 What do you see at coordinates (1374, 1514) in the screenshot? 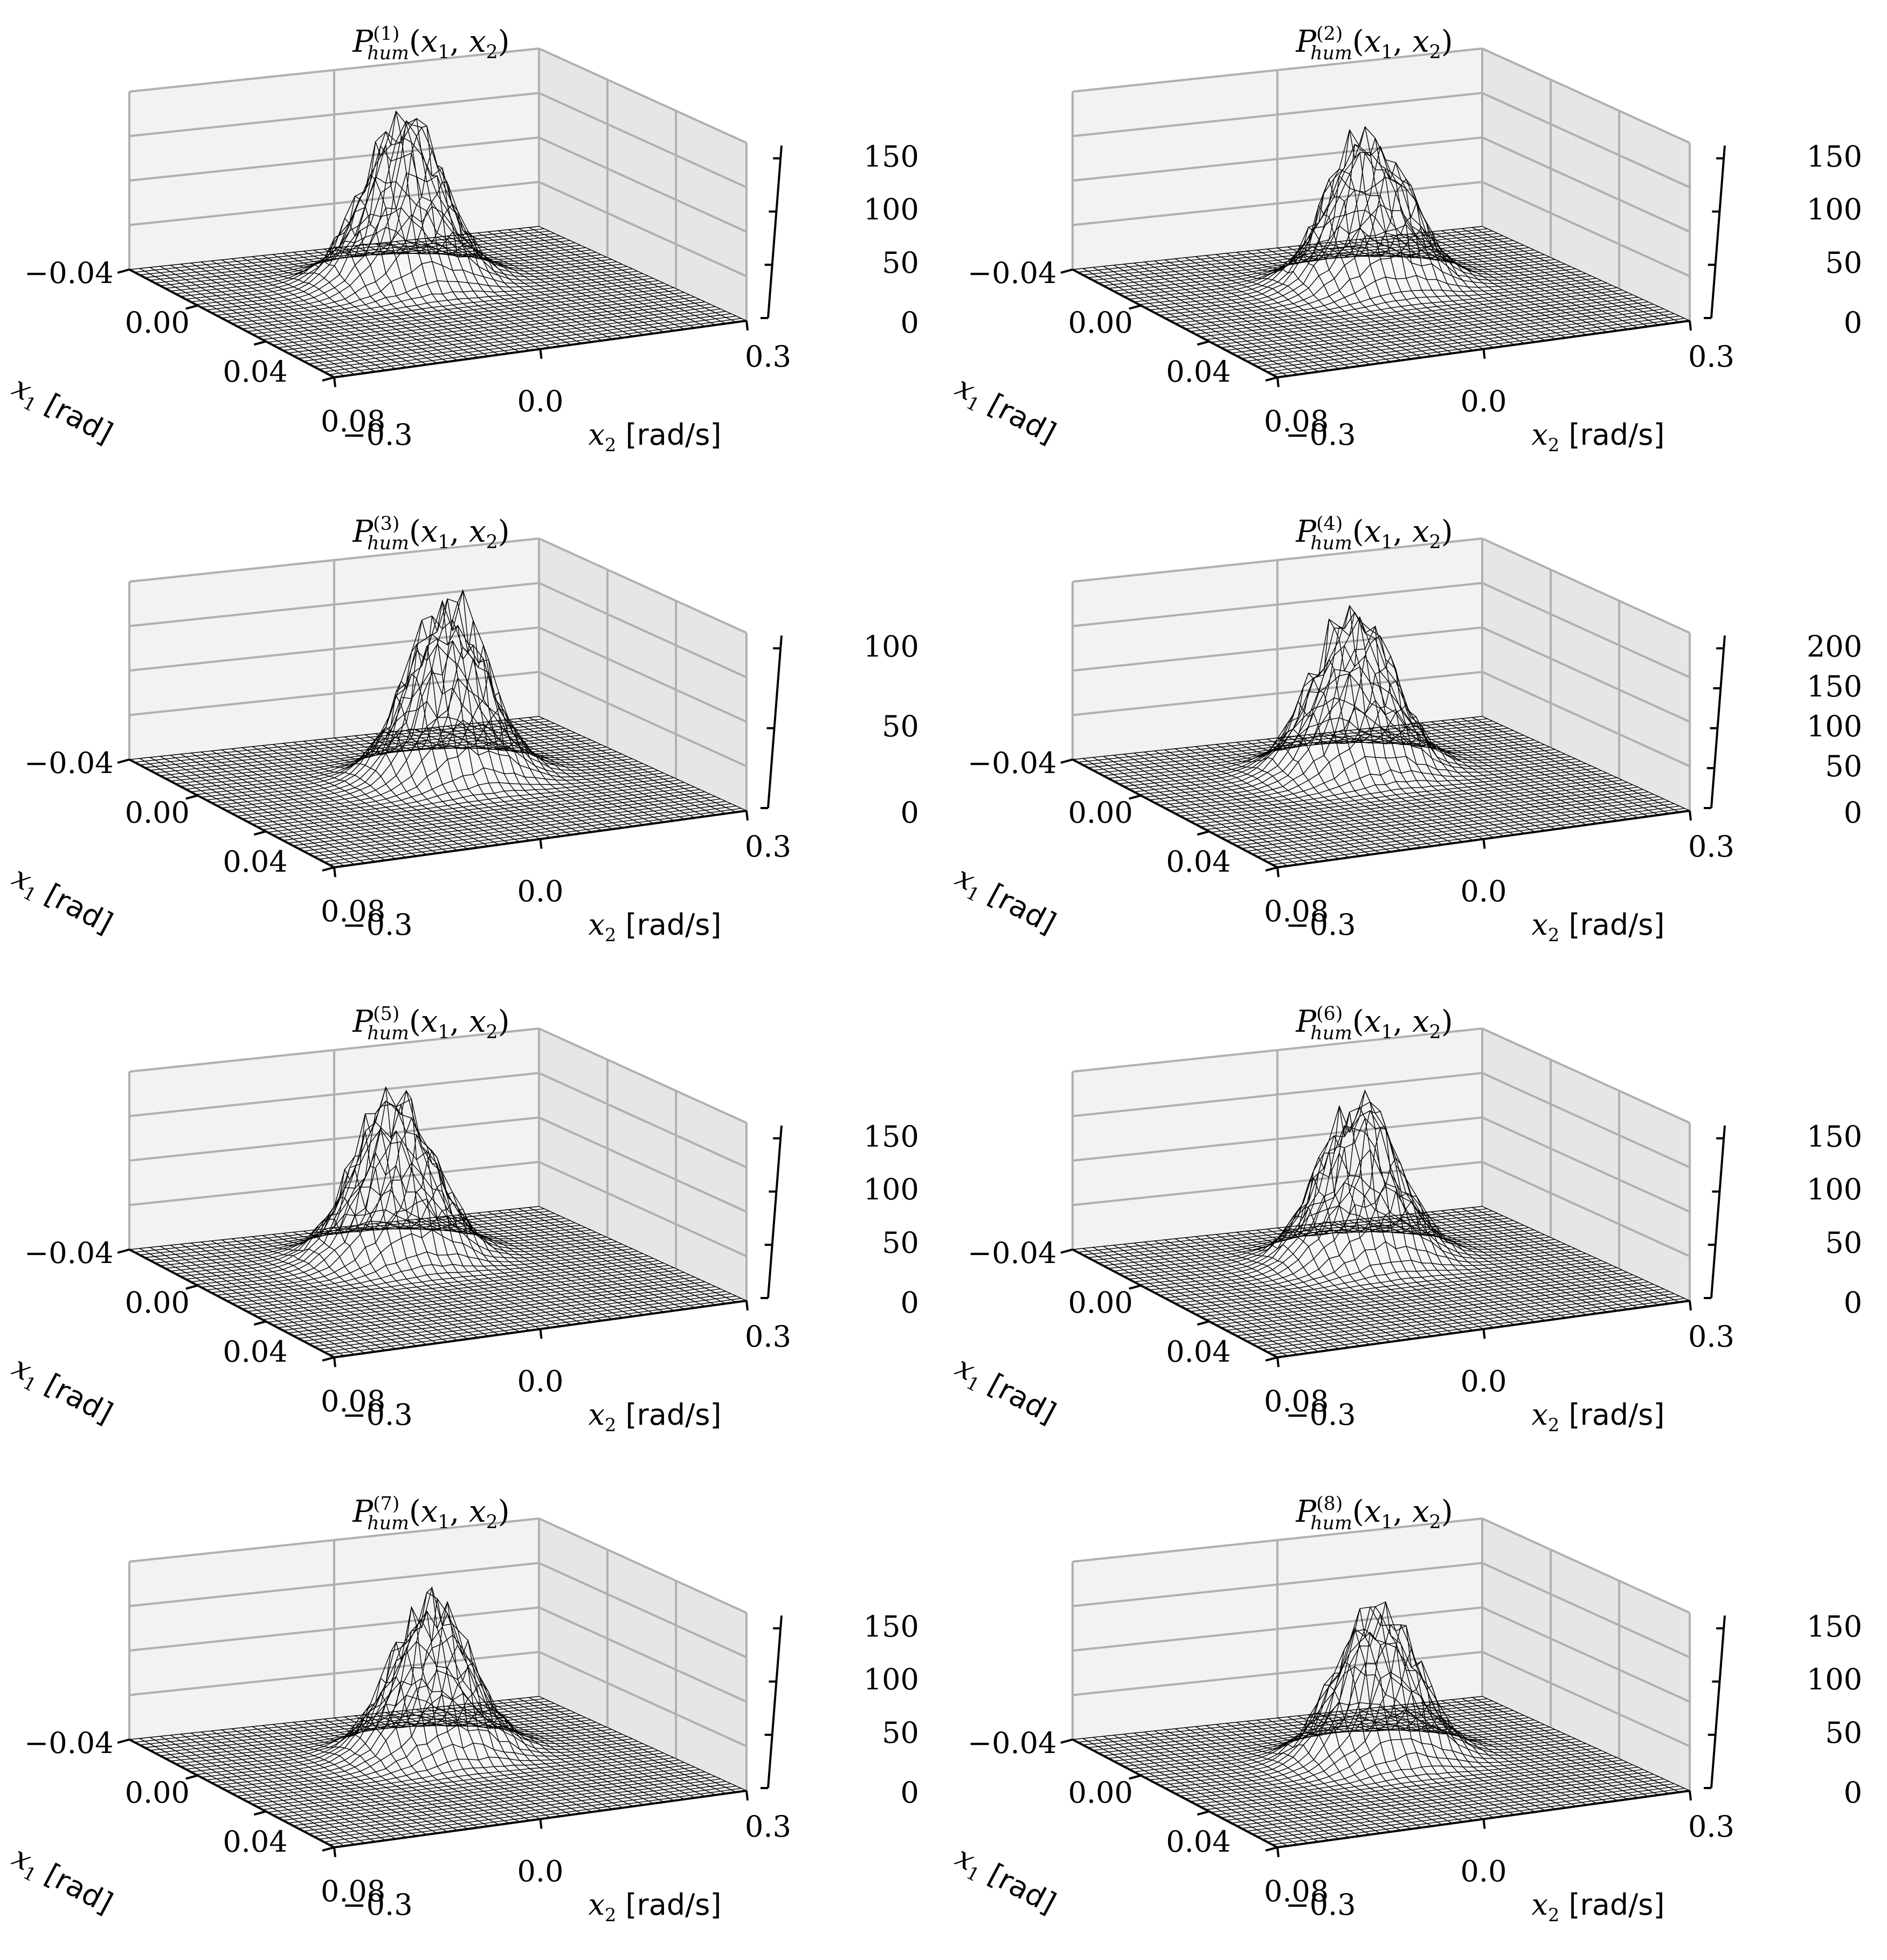
I see `panel-title-8: P(8)hum(x1, x2)` at bounding box center [1374, 1514].